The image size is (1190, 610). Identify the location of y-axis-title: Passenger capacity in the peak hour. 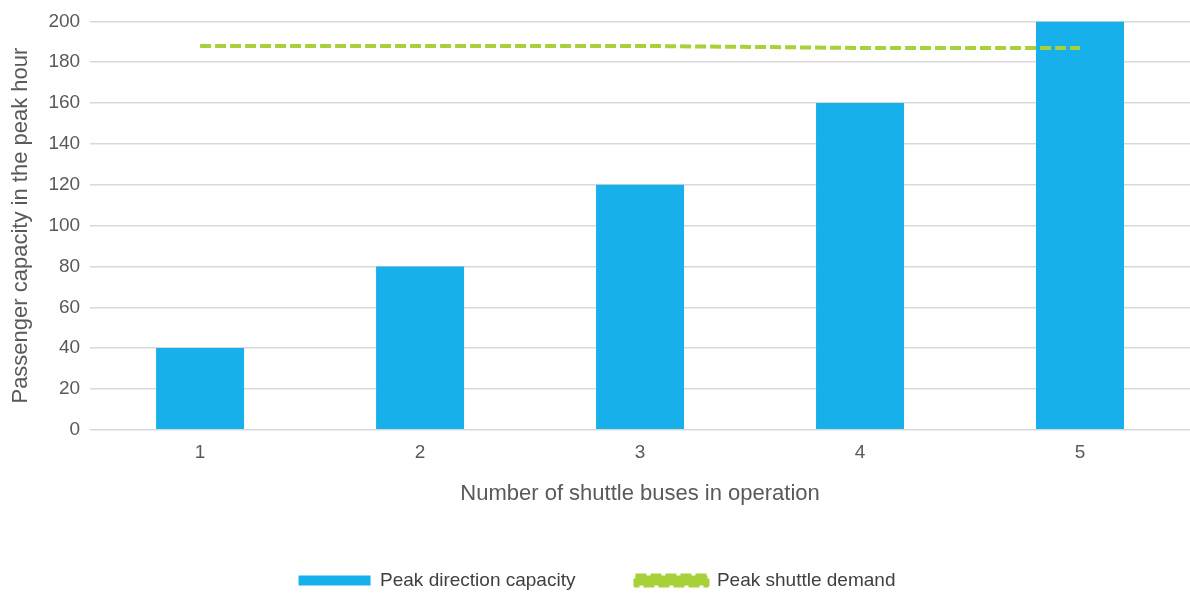
(20, 225).